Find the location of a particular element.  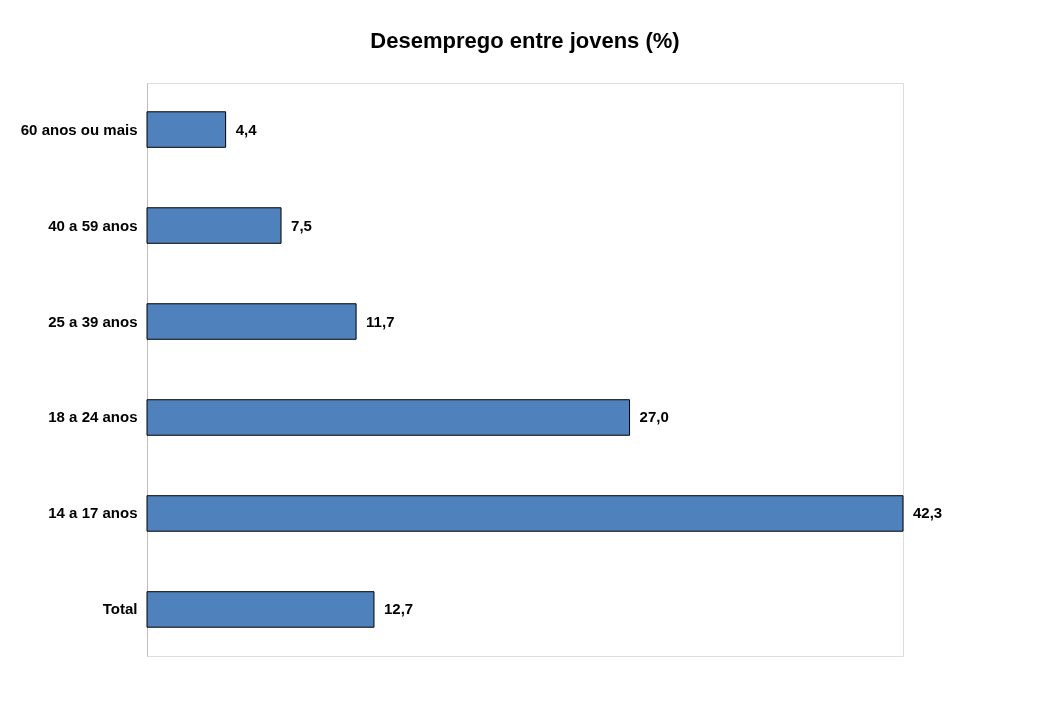

y-tick-label: 25 a 39 anos is located at coordinates (93, 321).